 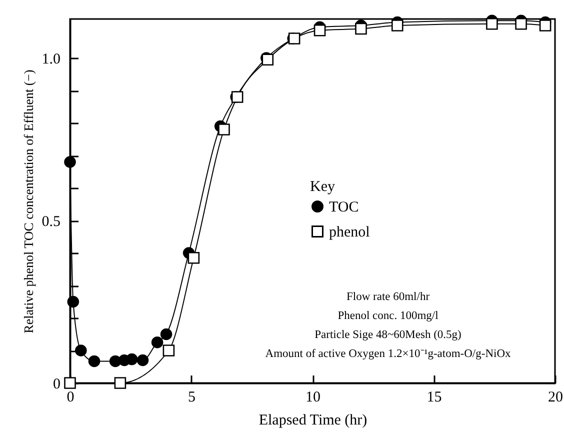 What do you see at coordinates (388, 316) in the screenshot?
I see `annotation: Phenol conc. 100mg/l` at bounding box center [388, 316].